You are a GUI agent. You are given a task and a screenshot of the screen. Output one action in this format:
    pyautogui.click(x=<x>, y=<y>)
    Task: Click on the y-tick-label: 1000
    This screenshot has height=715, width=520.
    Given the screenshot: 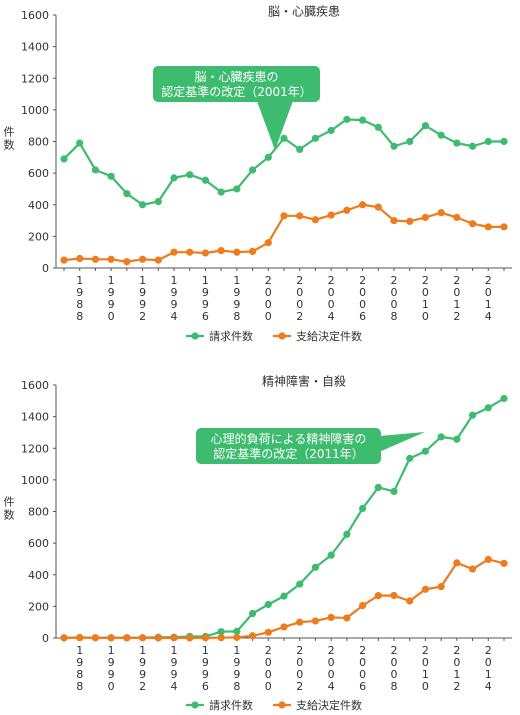 What is the action you would take?
    pyautogui.click(x=35, y=110)
    